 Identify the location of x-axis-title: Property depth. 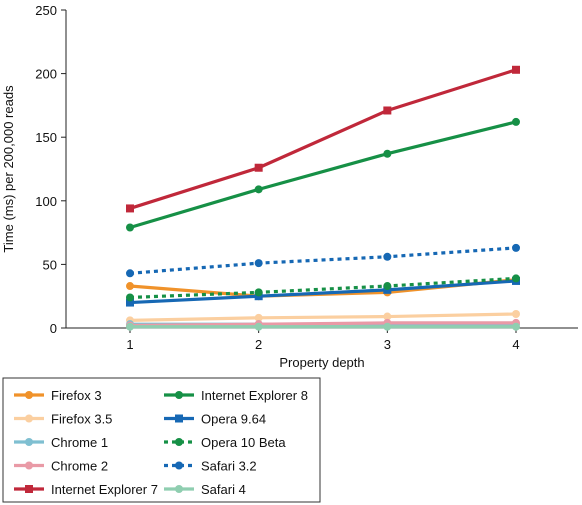
(321, 362).